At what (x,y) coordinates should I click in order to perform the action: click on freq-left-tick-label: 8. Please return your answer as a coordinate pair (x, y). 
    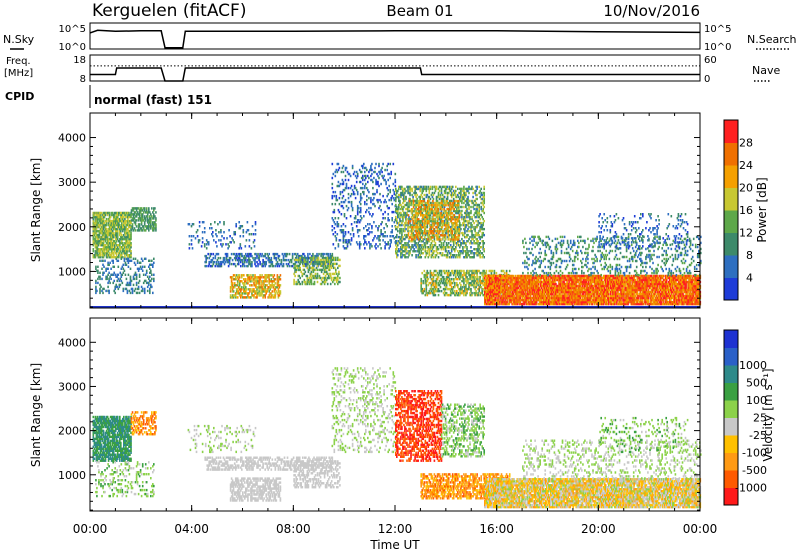
    Looking at the image, I should click on (83, 79).